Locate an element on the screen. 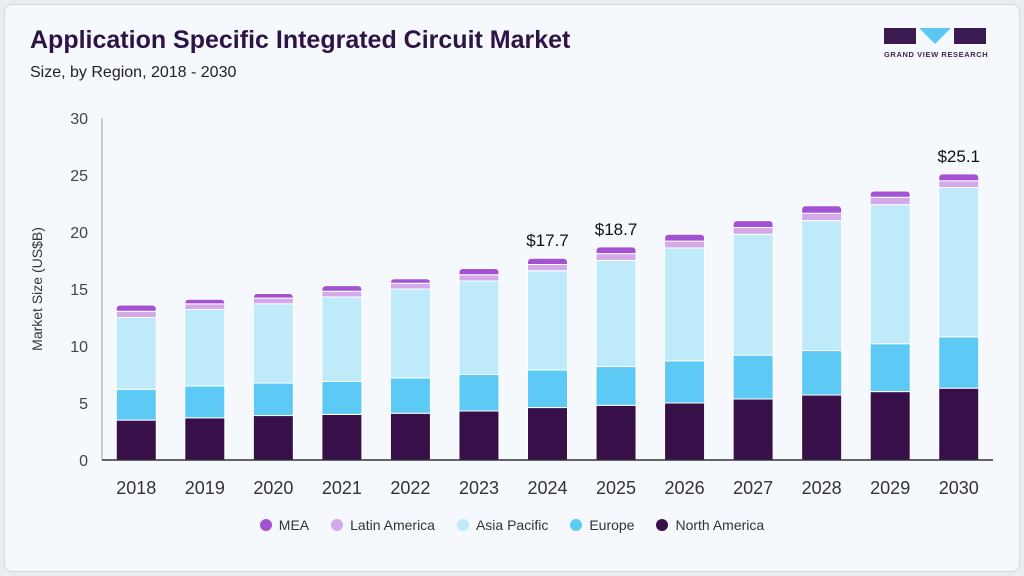 The image size is (1024, 576). logo-text: GRAND VIEW RESEARCH is located at coordinates (936, 54).